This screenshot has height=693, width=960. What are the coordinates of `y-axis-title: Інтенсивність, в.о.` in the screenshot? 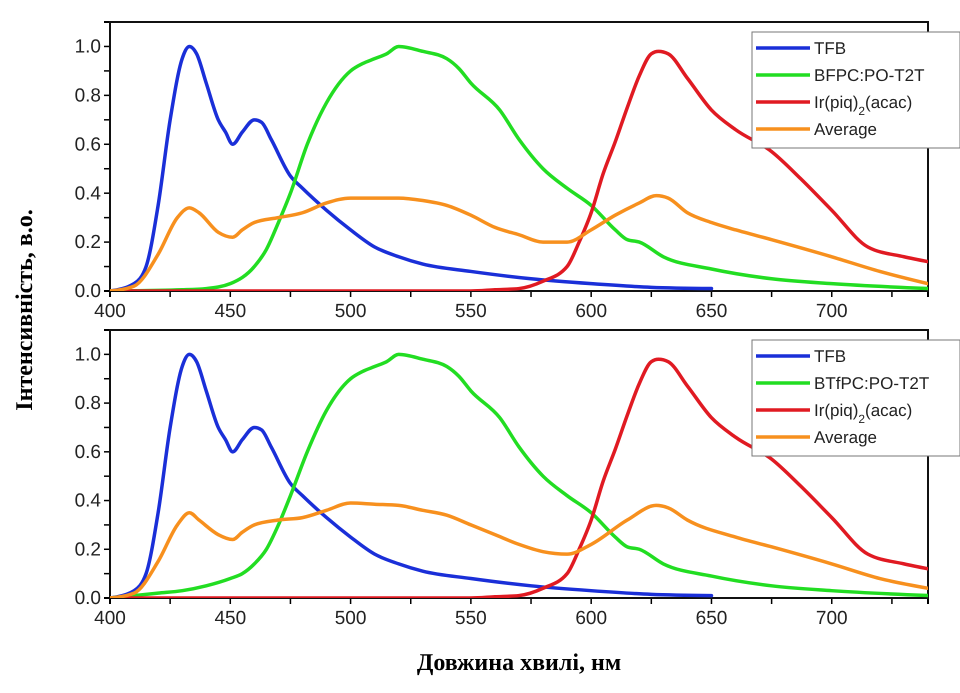 It's located at (25, 310).